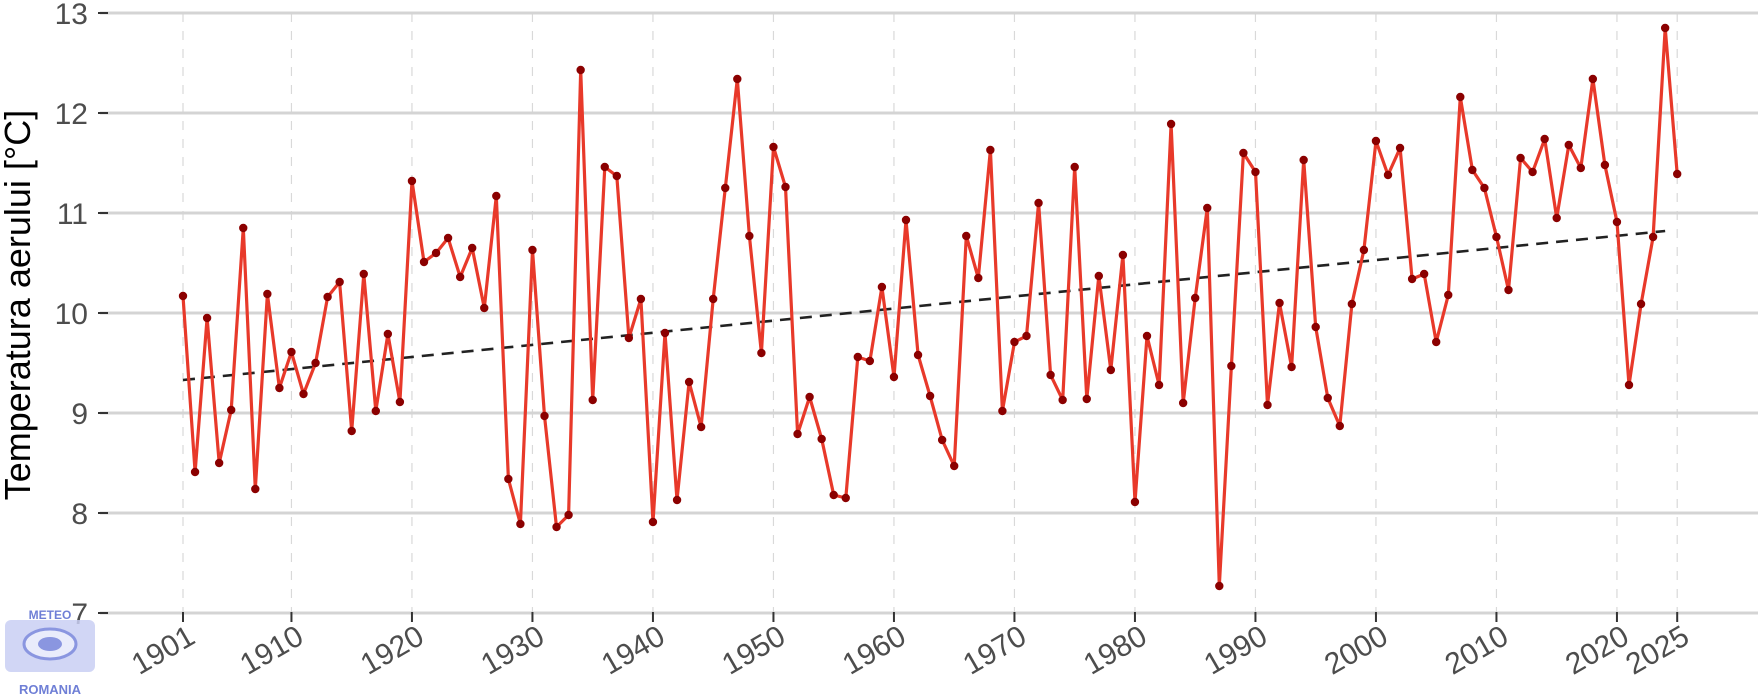  I want to click on y-tick-label: 11, so click(72, 214).